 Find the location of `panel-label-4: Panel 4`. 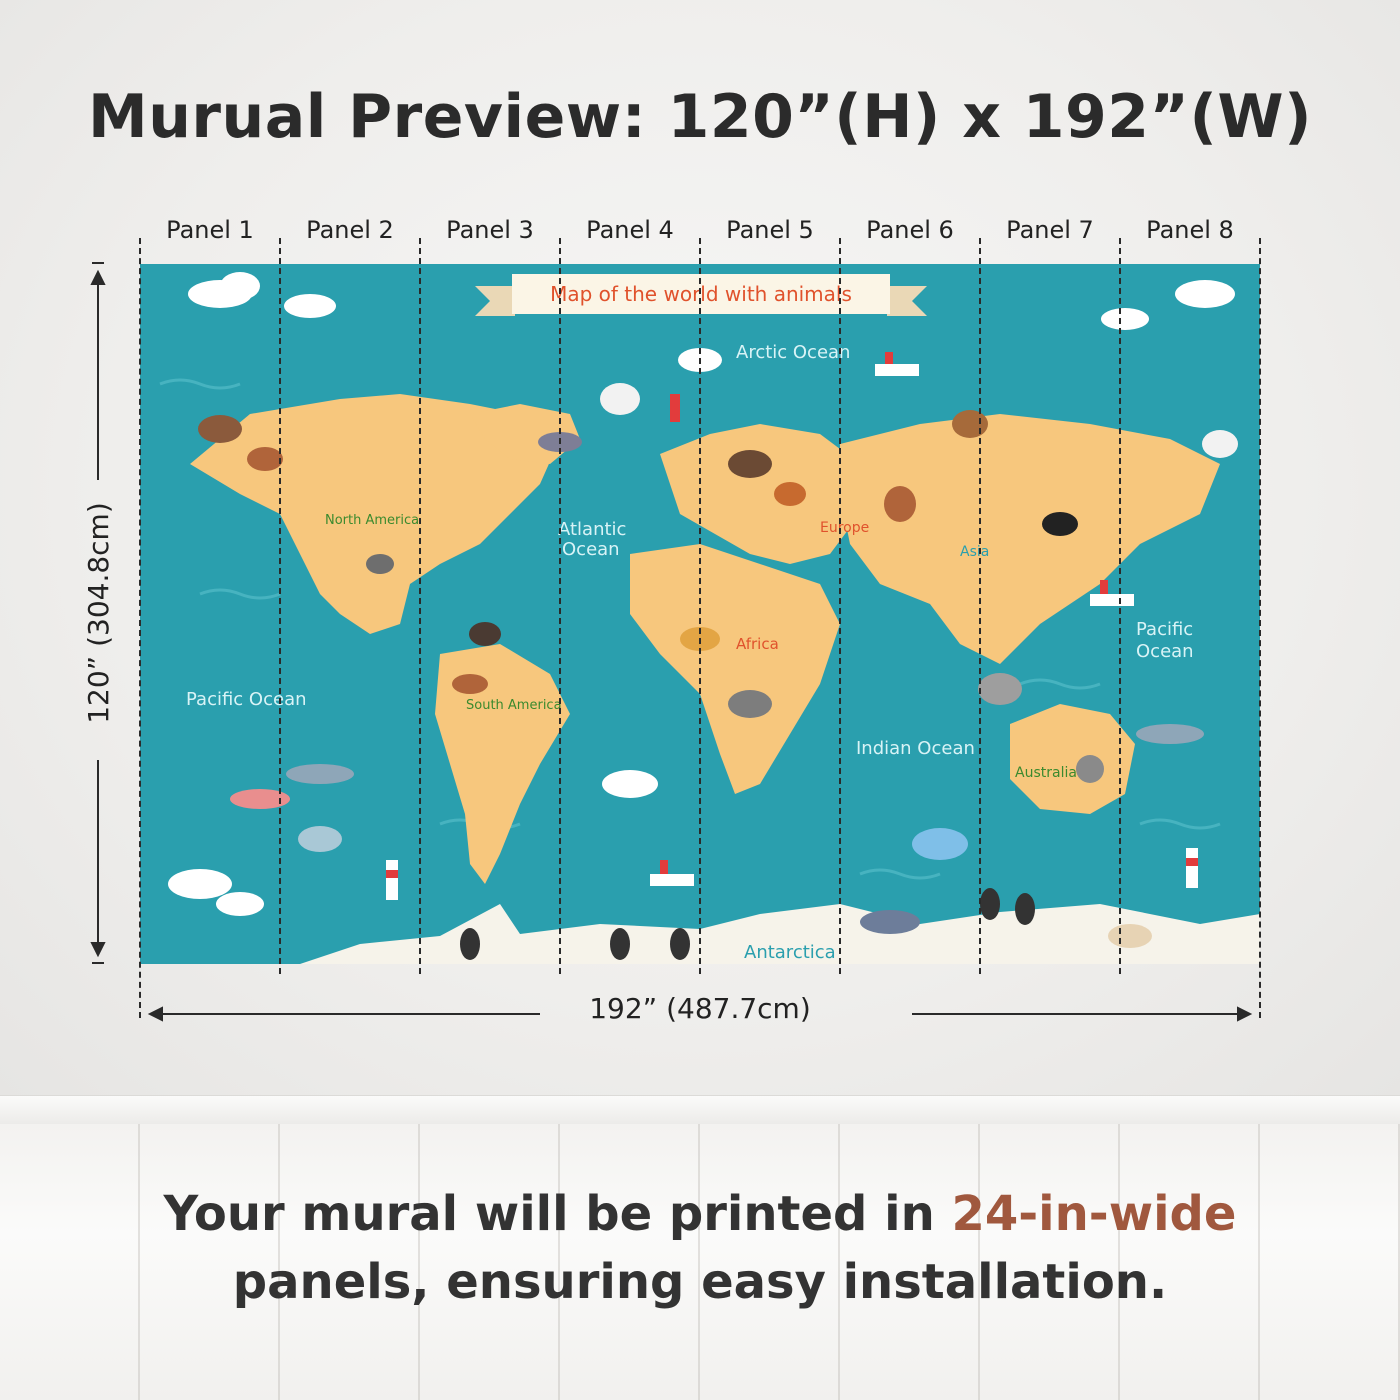

panel-label-4: Panel 4 is located at coordinates (630, 230).